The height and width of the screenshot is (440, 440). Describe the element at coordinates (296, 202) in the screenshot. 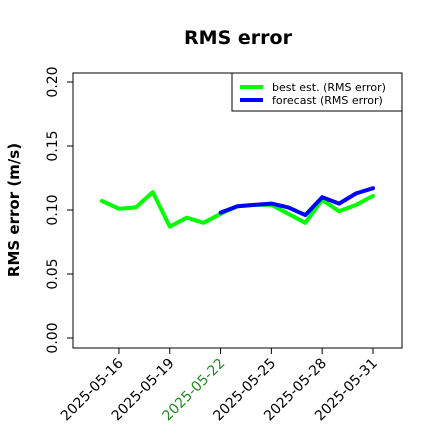

I see `series-line-forecast` at that location.